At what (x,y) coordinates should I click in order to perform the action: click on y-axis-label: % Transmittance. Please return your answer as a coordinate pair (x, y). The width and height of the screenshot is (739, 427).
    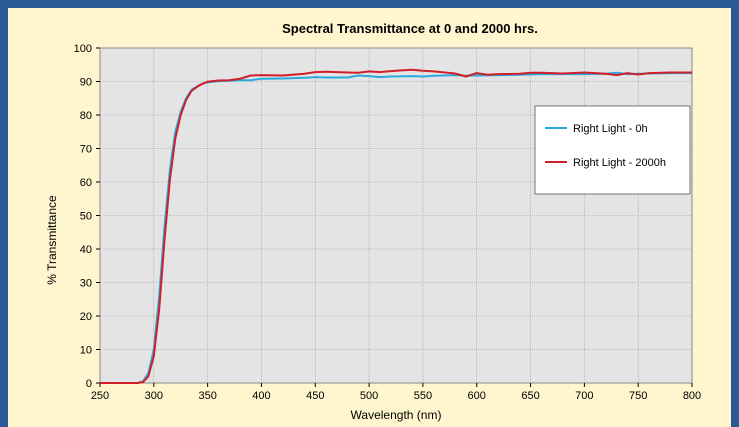
    Looking at the image, I should click on (52, 240).